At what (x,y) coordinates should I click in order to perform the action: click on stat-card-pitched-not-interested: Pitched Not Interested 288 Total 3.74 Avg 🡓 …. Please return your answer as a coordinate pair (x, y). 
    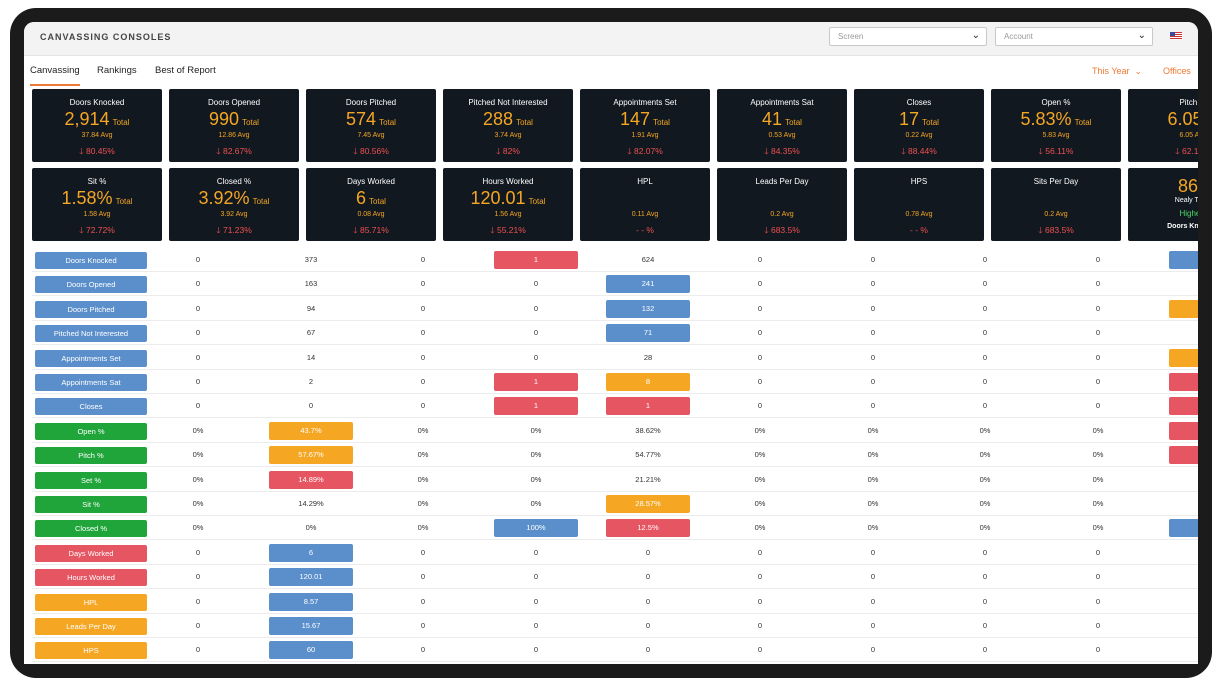
    Looking at the image, I should click on (508, 125).